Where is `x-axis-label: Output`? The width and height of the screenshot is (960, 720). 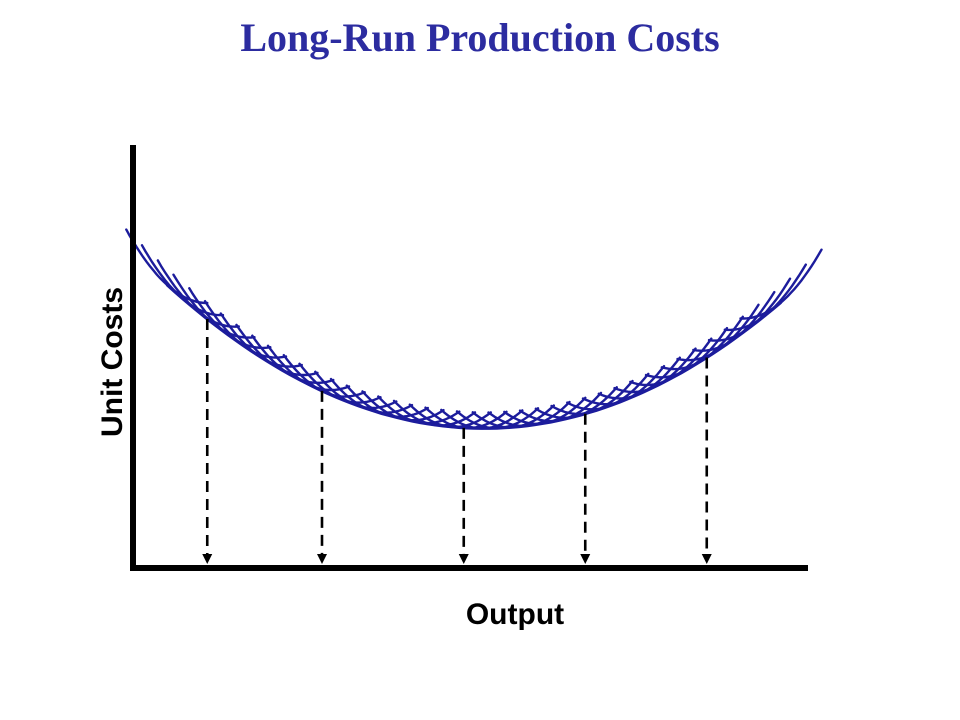 x-axis-label: Output is located at coordinates (515, 614).